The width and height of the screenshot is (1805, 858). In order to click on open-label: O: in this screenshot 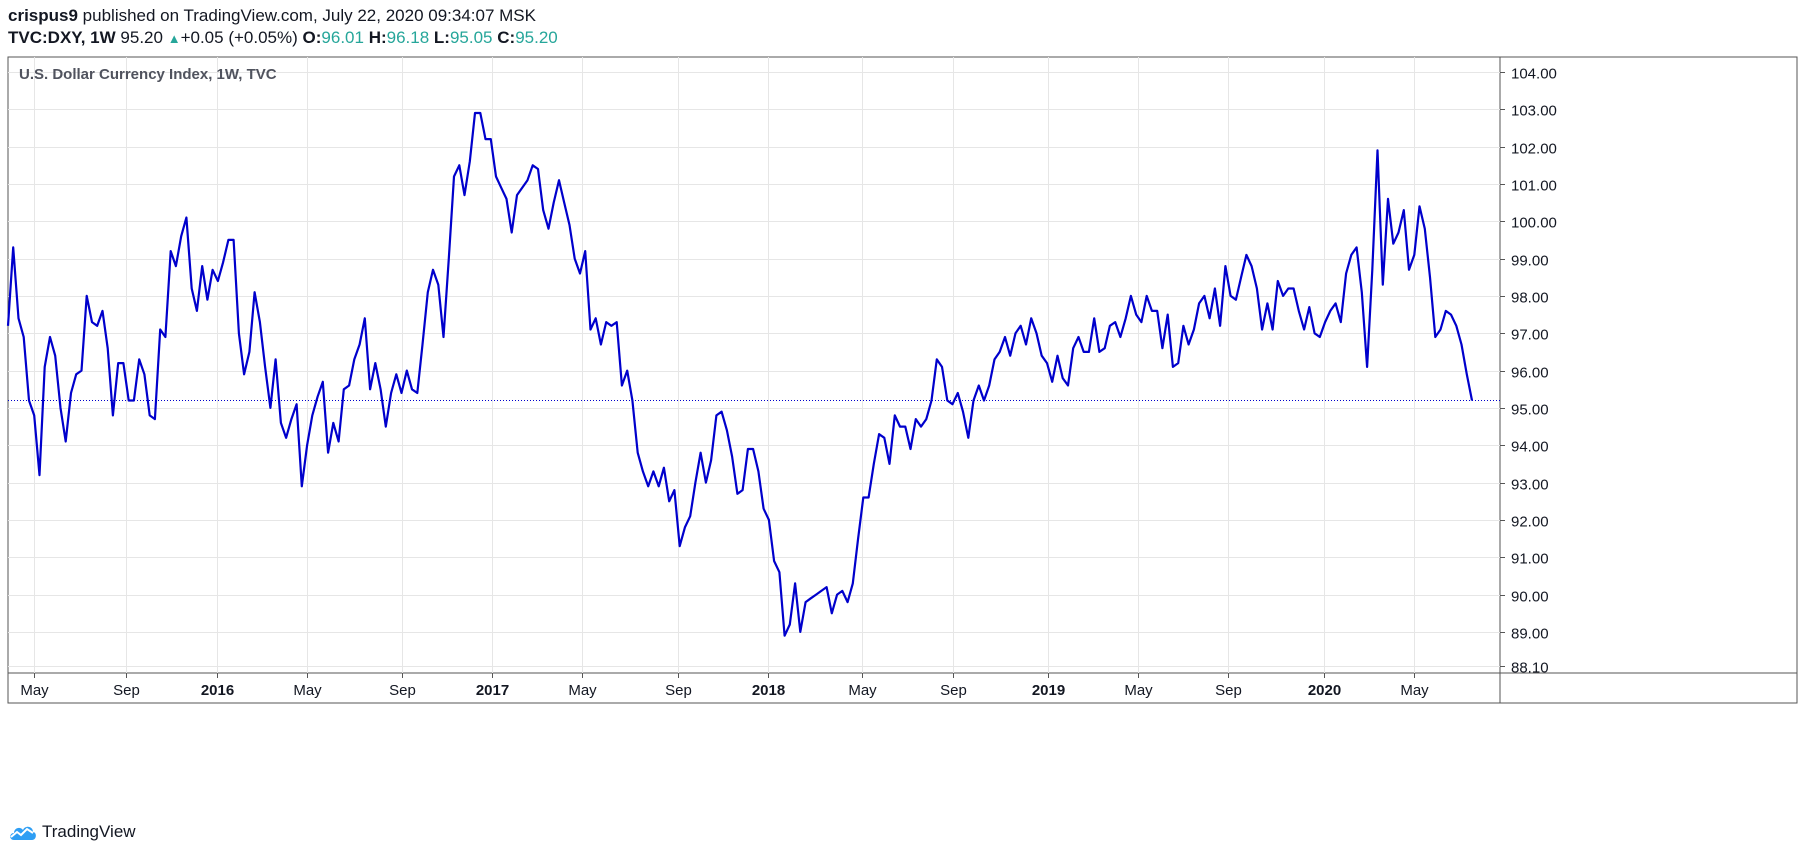, I will do `click(312, 37)`.